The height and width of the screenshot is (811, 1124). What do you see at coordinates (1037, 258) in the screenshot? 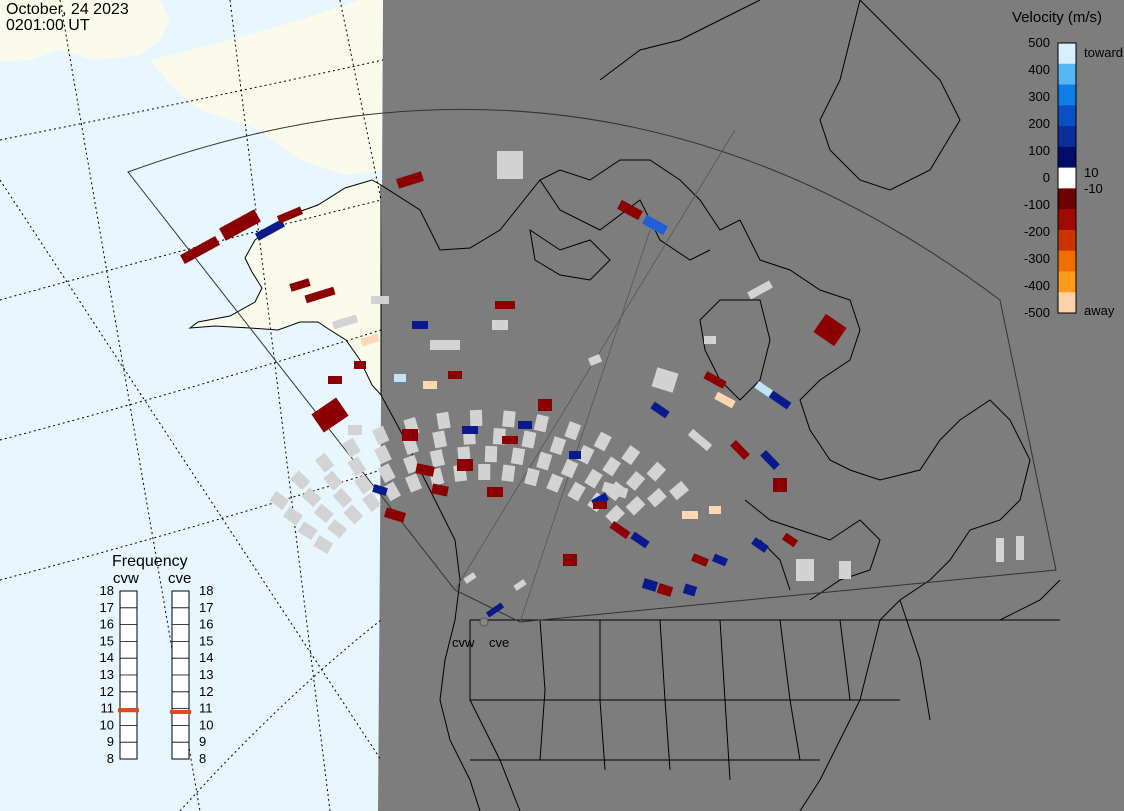
I see `colorbar-tick-label: -300` at bounding box center [1037, 258].